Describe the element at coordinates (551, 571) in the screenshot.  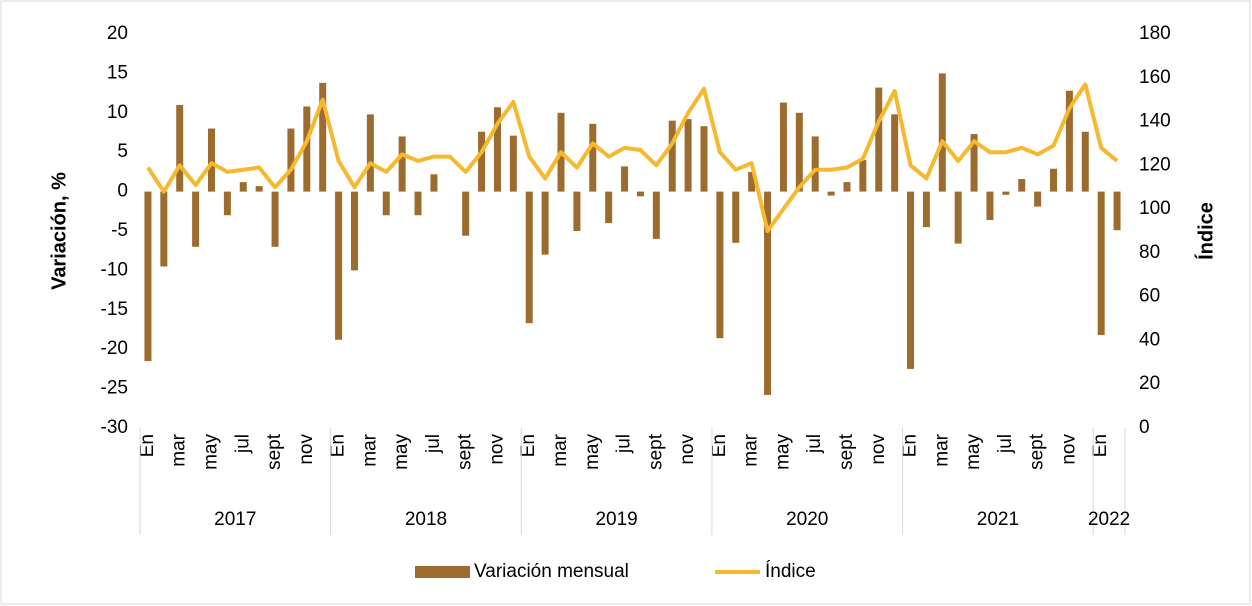
I see `legend-label: Variación mensual` at that location.